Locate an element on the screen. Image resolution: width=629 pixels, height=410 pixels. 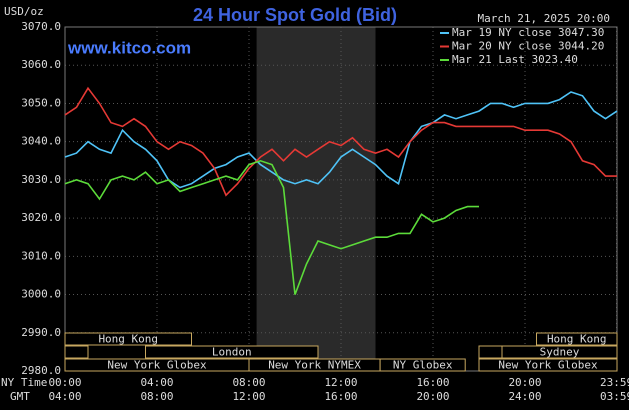
x-tick-label: 23:59 is located at coordinates (614, 382).